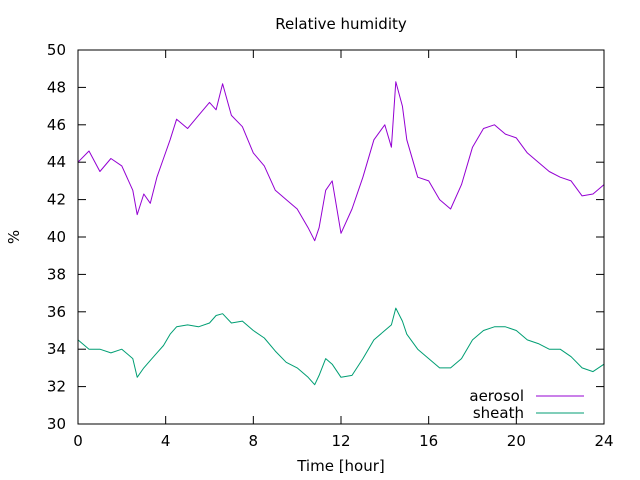 The width and height of the screenshot is (640, 480). What do you see at coordinates (254, 441) in the screenshot?
I see `x-tick-label: 8` at bounding box center [254, 441].